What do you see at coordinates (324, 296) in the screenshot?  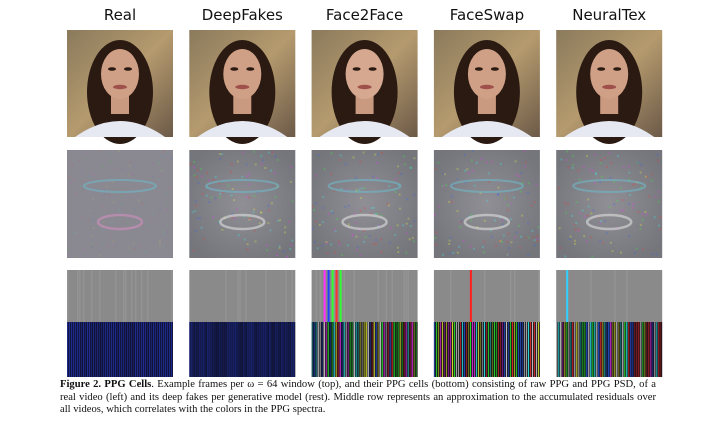 I see `raw-spike` at bounding box center [324, 296].